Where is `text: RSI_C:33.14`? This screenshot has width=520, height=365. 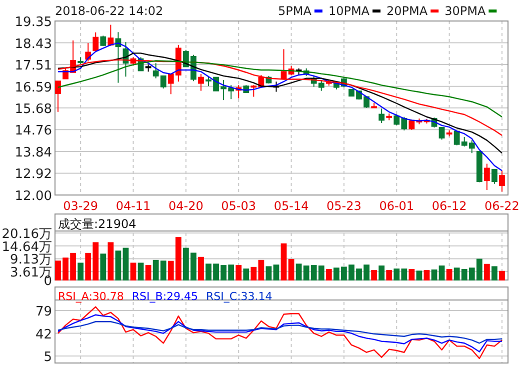 text: RSI_C:33.14 is located at coordinates (239, 296).